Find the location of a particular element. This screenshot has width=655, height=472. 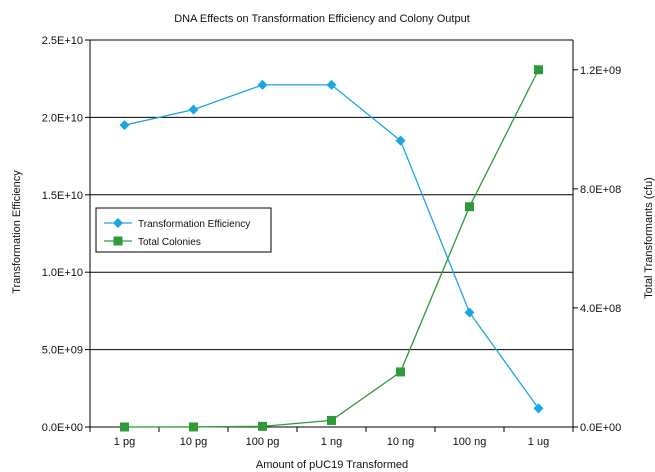

y-tick-label: 5.0E+09 is located at coordinates (62, 351).